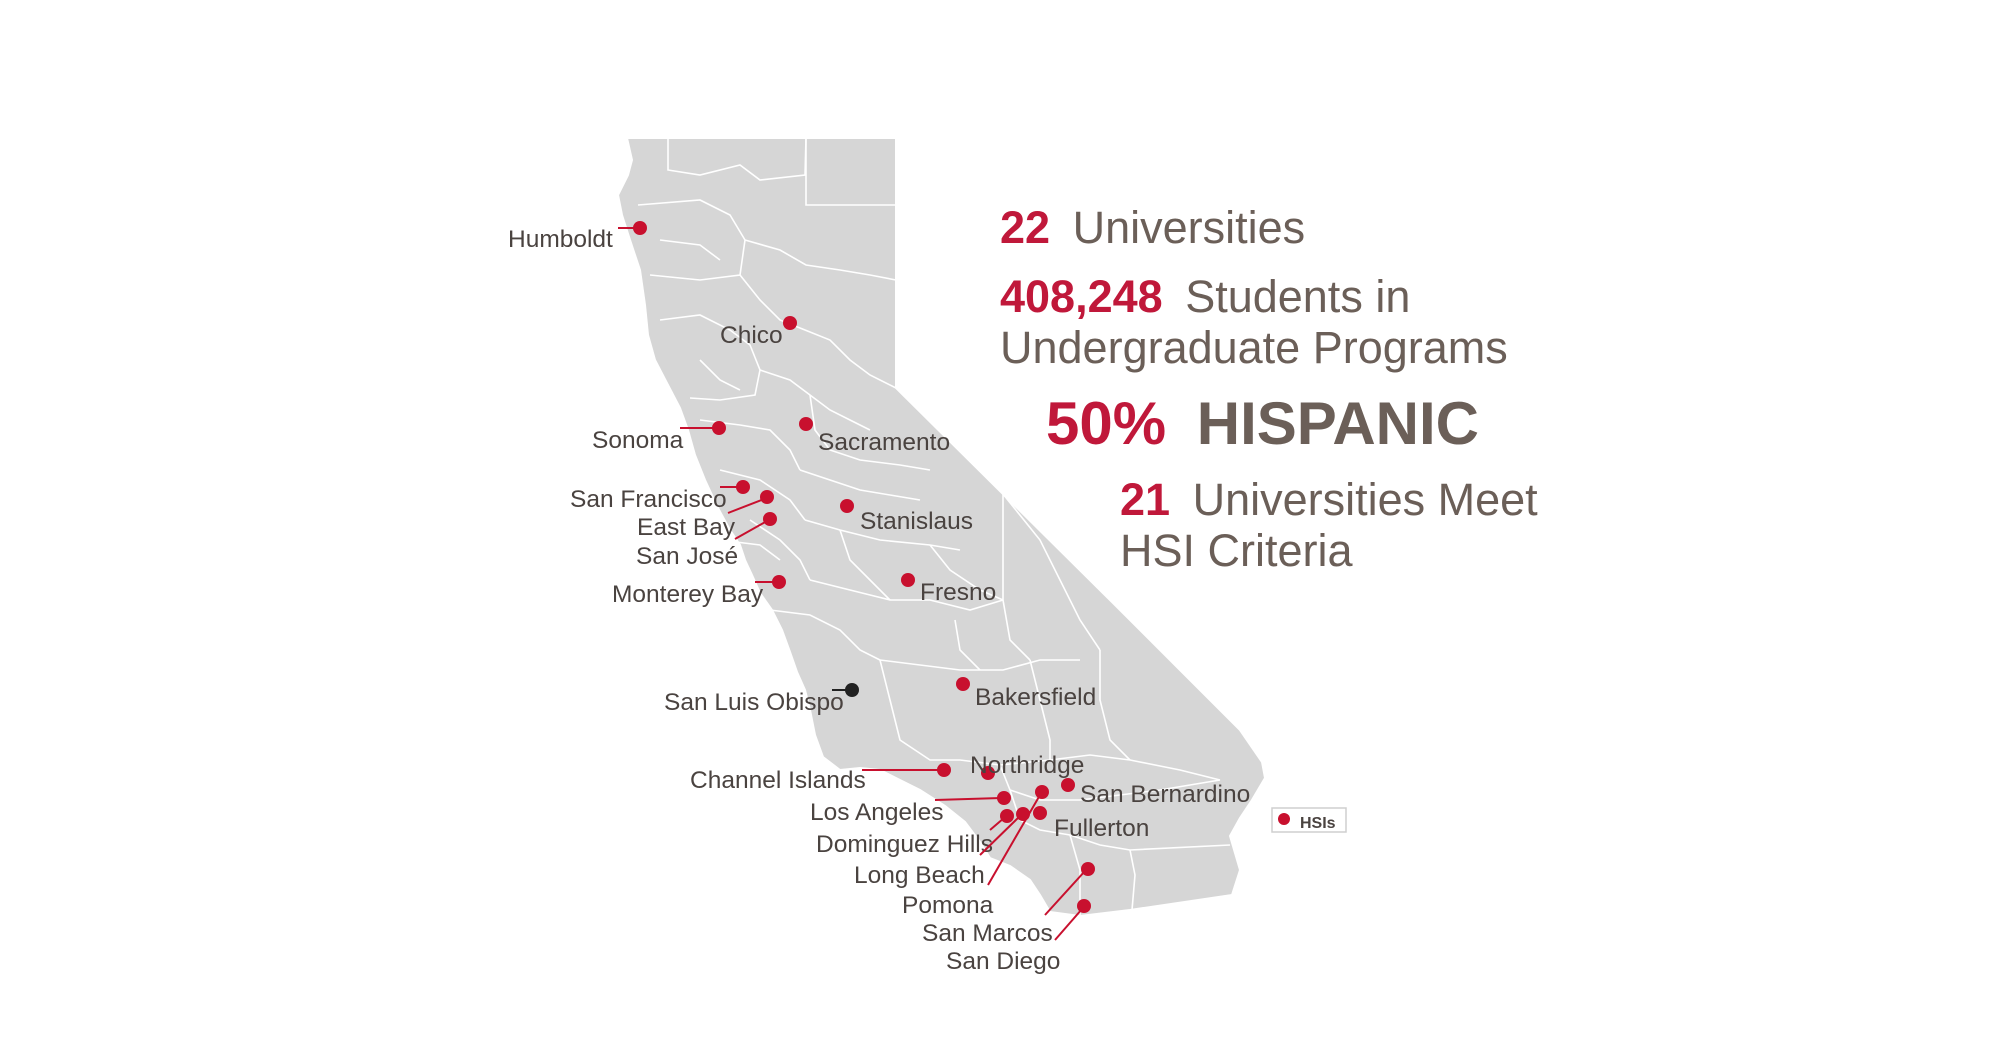 The width and height of the screenshot is (2000, 1050). I want to click on campus-label: Long Beach, so click(919, 875).